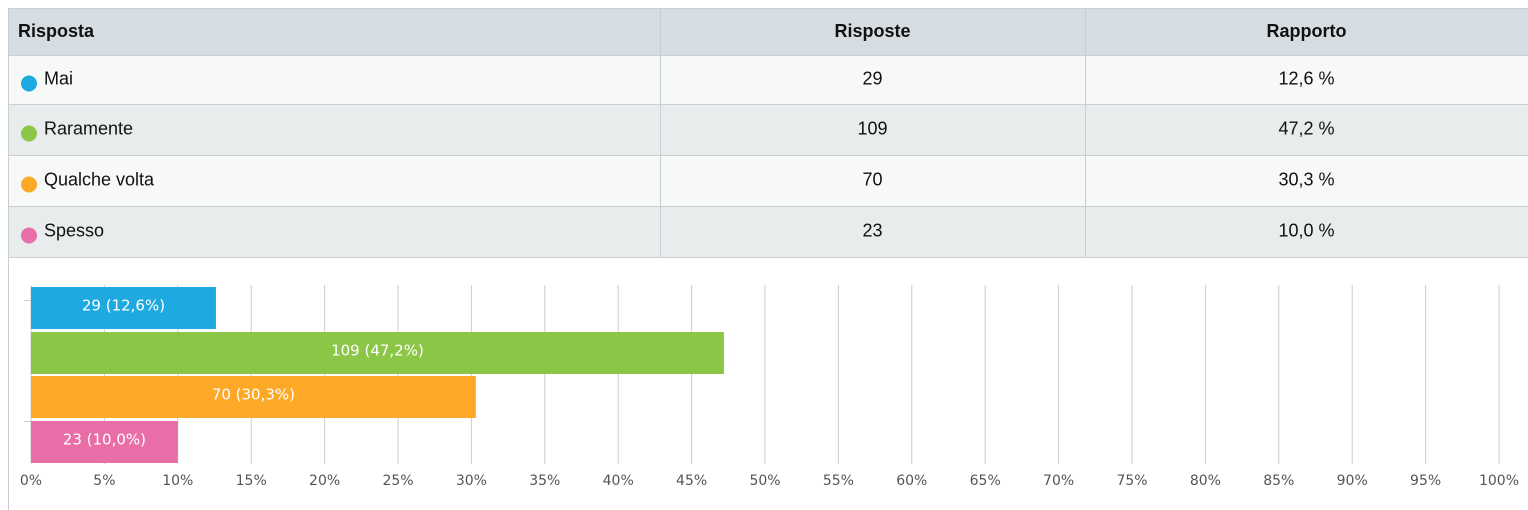 Image resolution: width=1528 pixels, height=510 pixels. I want to click on x-tick-label: 75%, so click(1131, 481).